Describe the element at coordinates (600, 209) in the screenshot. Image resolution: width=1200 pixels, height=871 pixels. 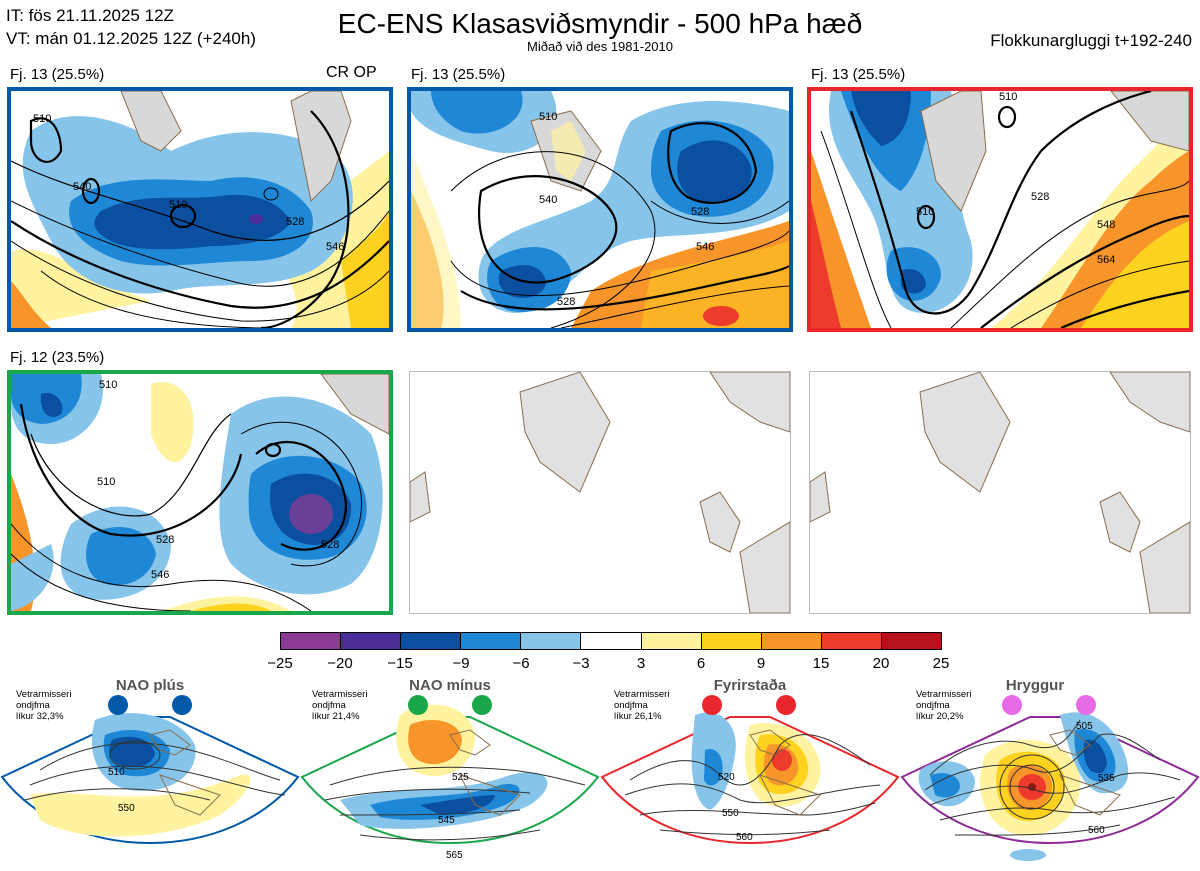
I see `cluster-map-2: 510 540 528 546 528` at that location.